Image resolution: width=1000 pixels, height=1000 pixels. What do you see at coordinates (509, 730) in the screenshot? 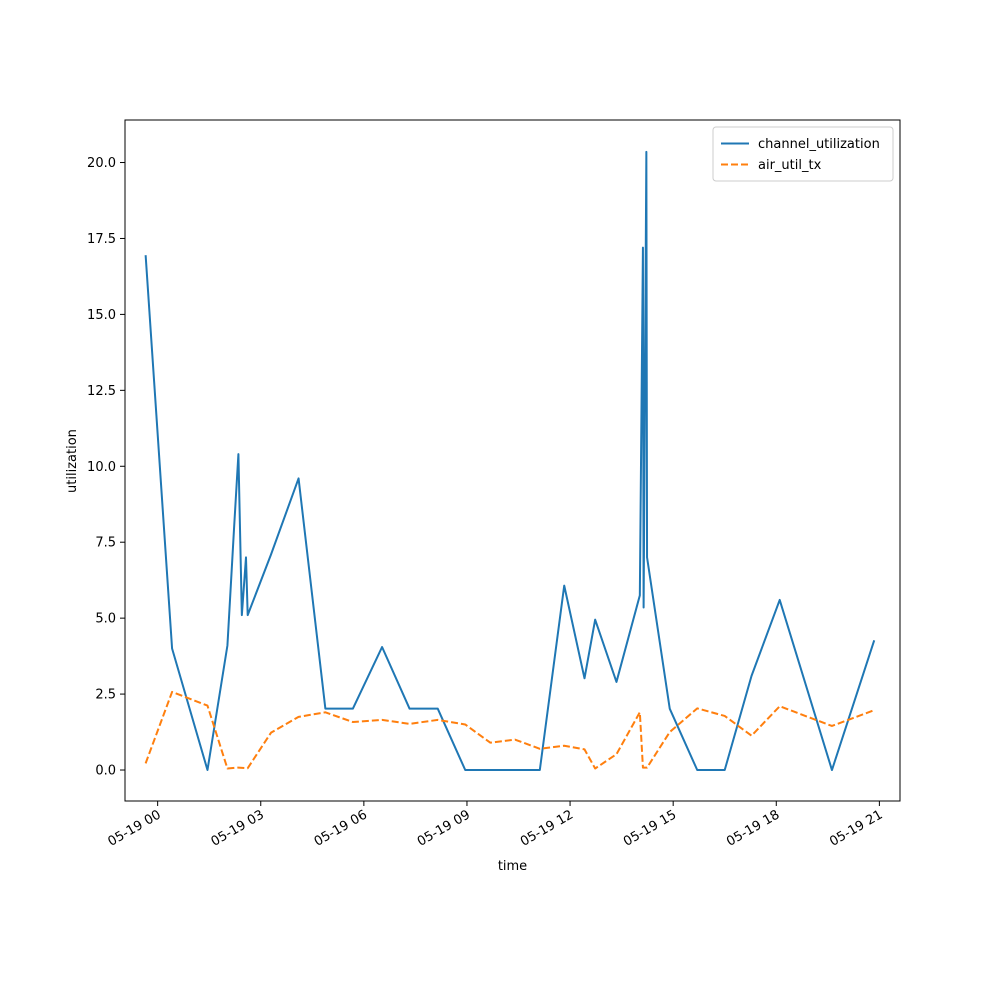
I see `series-line-air-util-tx` at bounding box center [509, 730].